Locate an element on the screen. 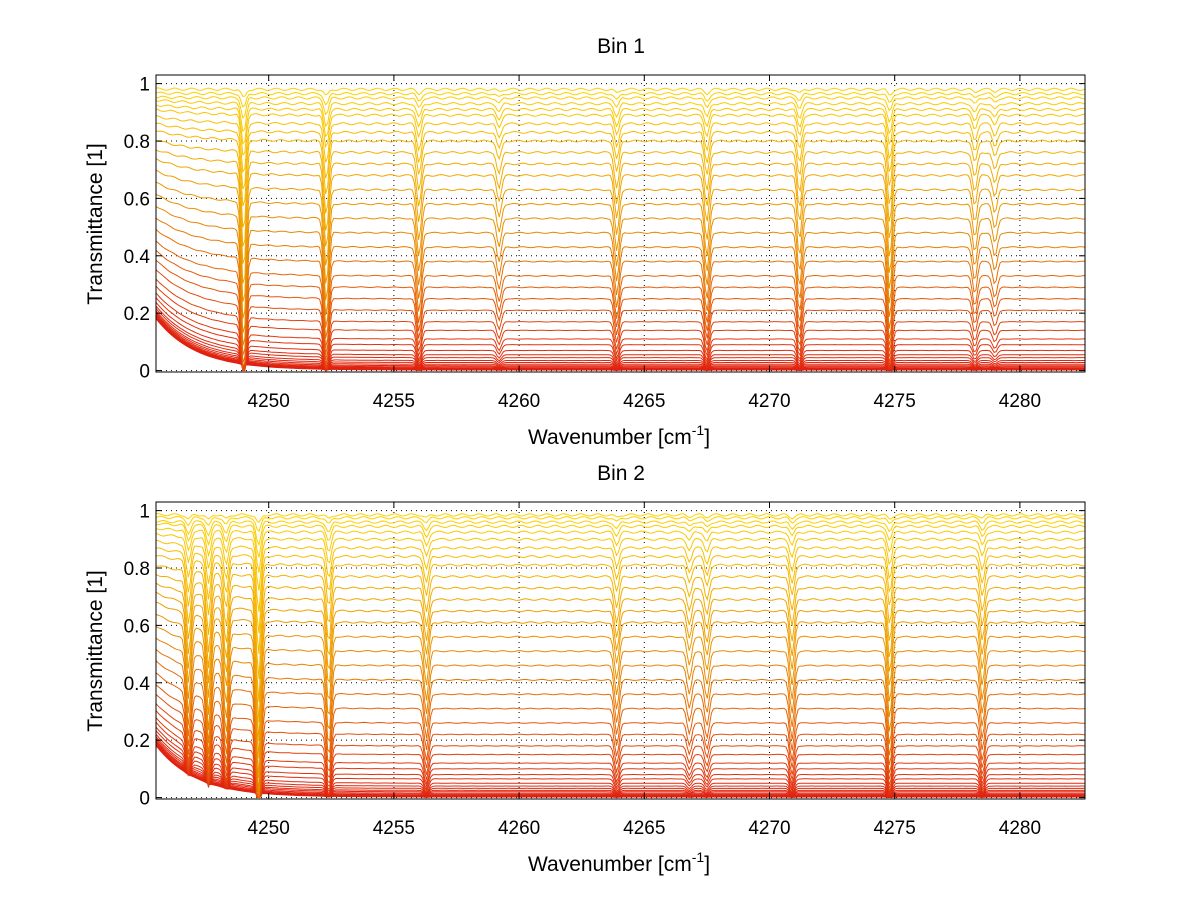  chart-title: Bin 1 is located at coordinates (621, 46).